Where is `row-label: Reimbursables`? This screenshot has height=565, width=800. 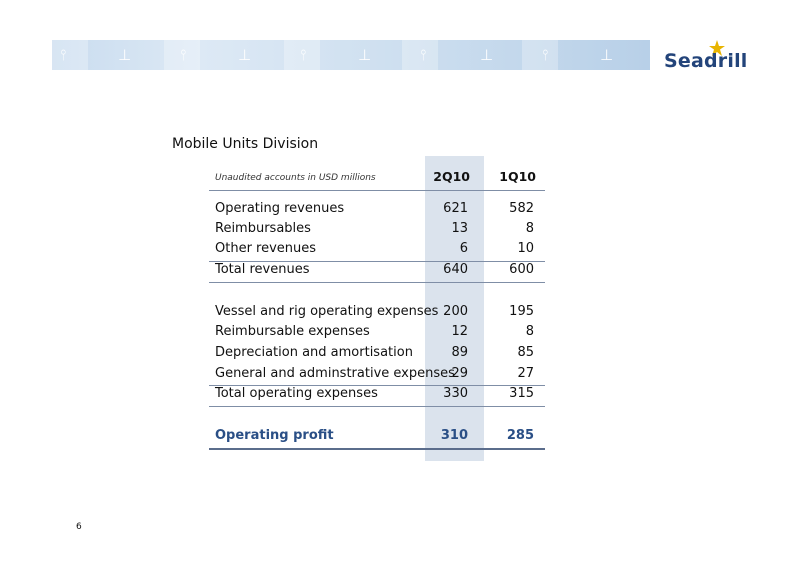 row-label: Reimbursables is located at coordinates (263, 228).